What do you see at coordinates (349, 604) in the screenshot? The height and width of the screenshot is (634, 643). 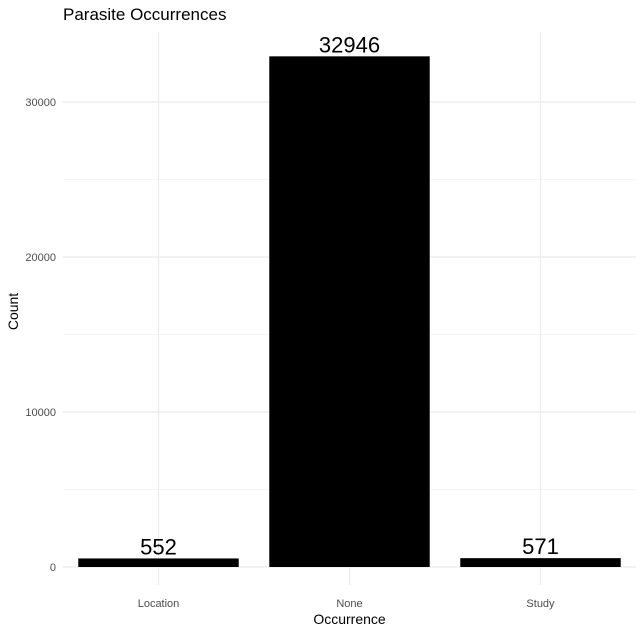 I see `x-tick-label: None` at bounding box center [349, 604].